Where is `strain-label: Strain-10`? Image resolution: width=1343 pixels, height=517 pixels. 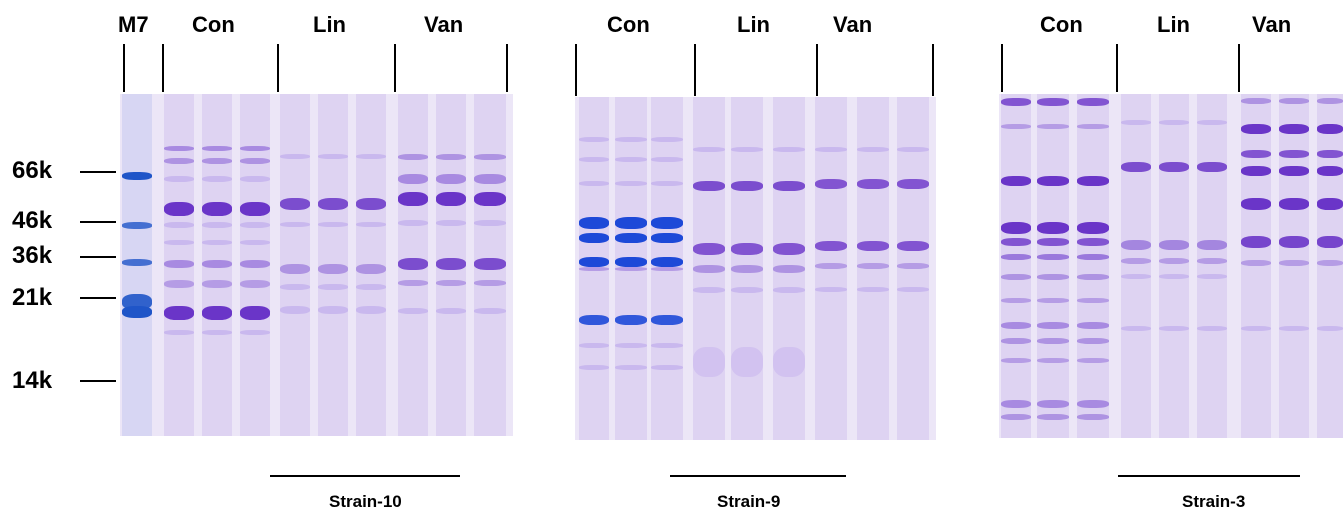 strain-label: Strain-10 is located at coordinates (365, 501).